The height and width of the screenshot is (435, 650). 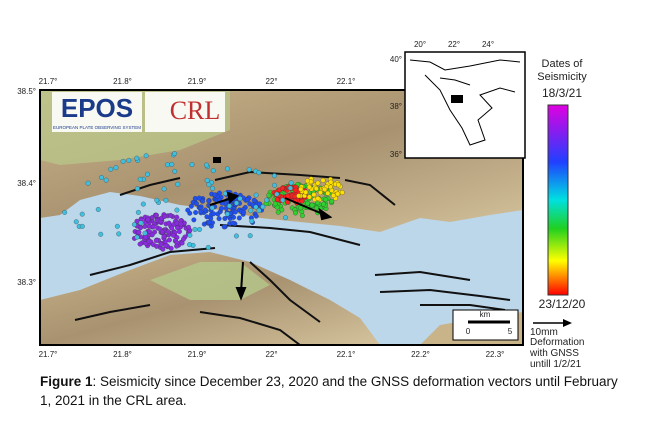 What do you see at coordinates (465, 105) in the screenshot?
I see `inset` at bounding box center [465, 105].